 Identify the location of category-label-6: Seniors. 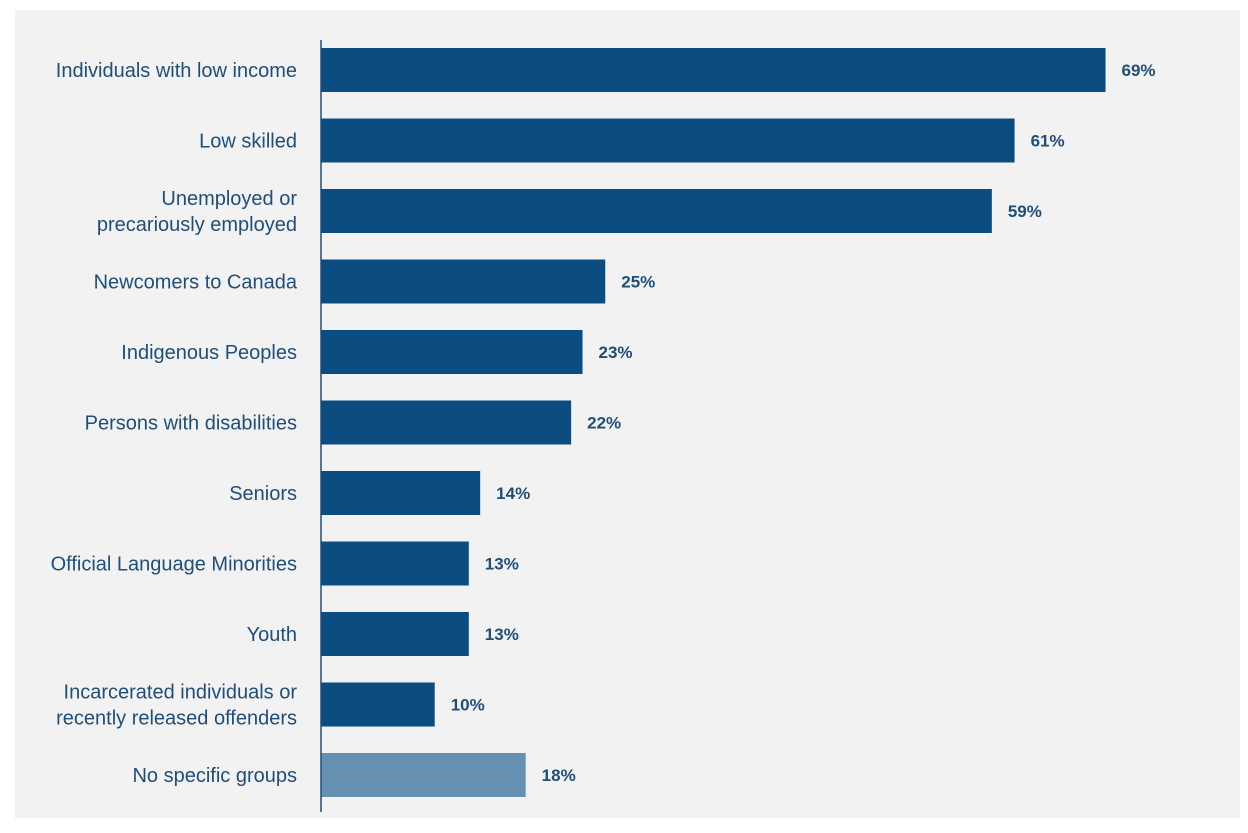
(263, 494).